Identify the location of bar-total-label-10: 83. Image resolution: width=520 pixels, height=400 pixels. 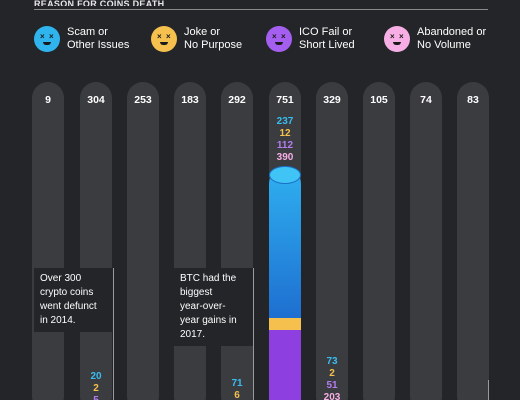
(473, 100).